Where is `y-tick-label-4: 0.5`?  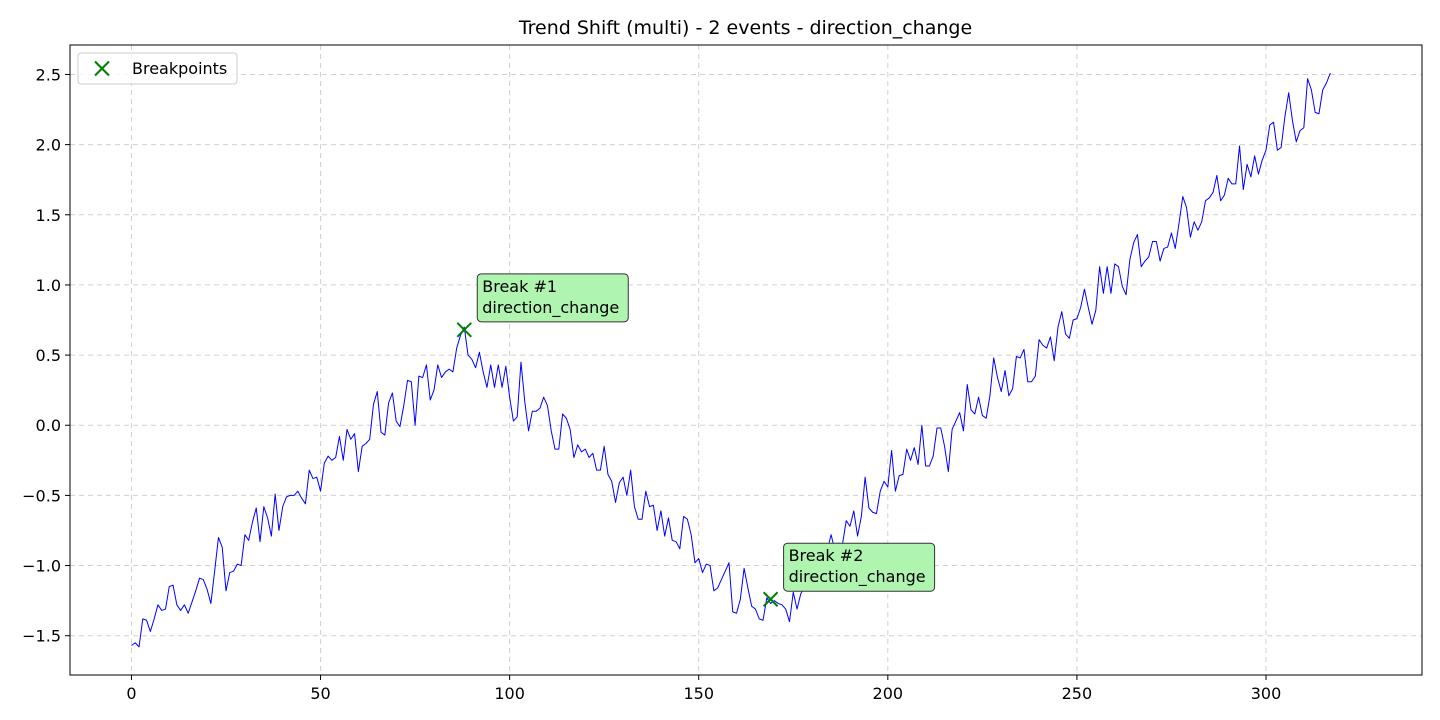 y-tick-label-4: 0.5 is located at coordinates (48, 355).